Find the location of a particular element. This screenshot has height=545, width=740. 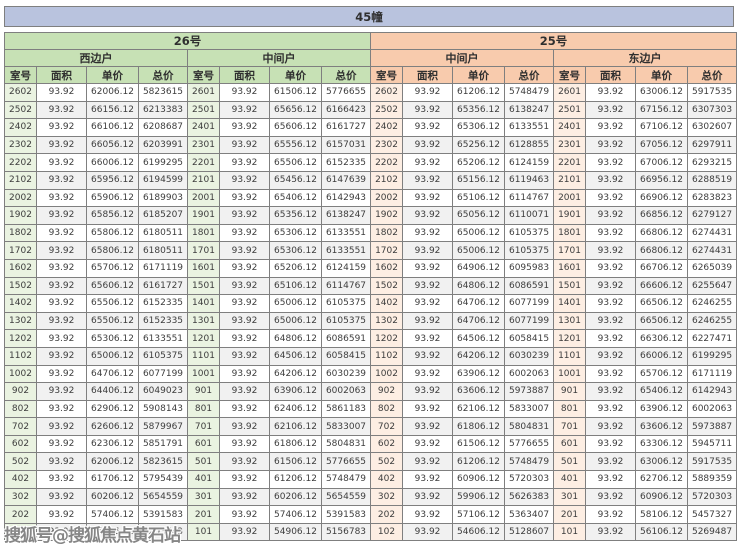

value-cell: 65506.12 is located at coordinates (295, 162).